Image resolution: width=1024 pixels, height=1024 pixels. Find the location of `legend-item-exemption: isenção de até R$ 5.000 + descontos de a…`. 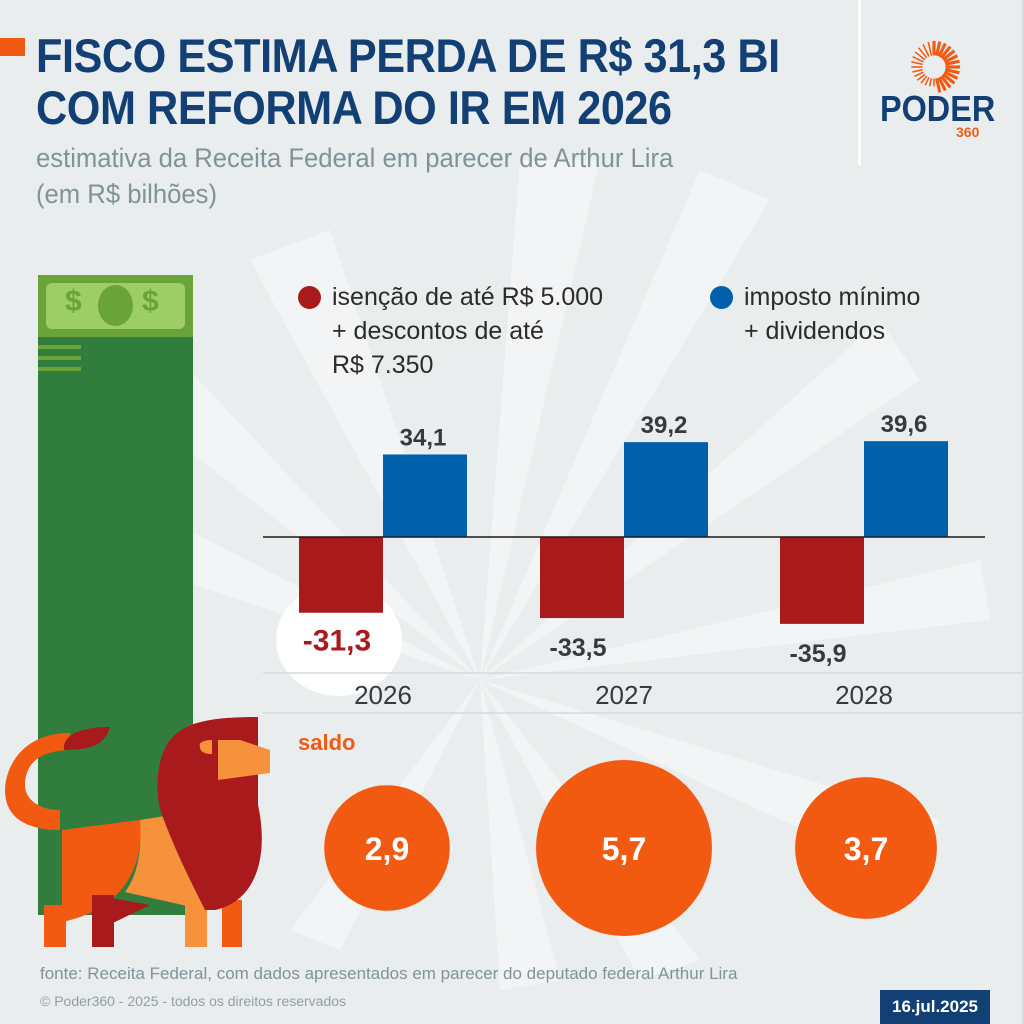

legend-item-exemption: isenção de até R$ 5.000 + descontos de a… is located at coordinates (488, 335).